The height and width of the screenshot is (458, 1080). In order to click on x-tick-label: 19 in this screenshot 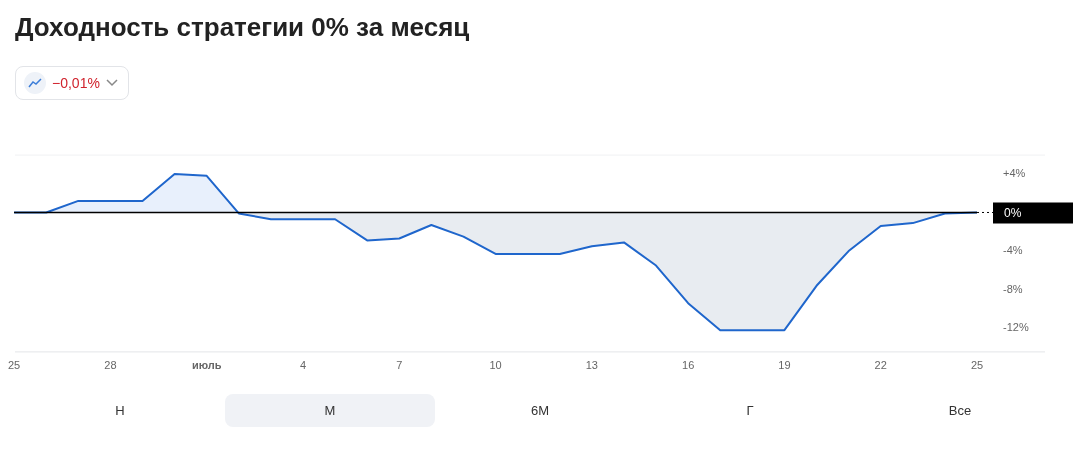, I will do `click(784, 365)`.